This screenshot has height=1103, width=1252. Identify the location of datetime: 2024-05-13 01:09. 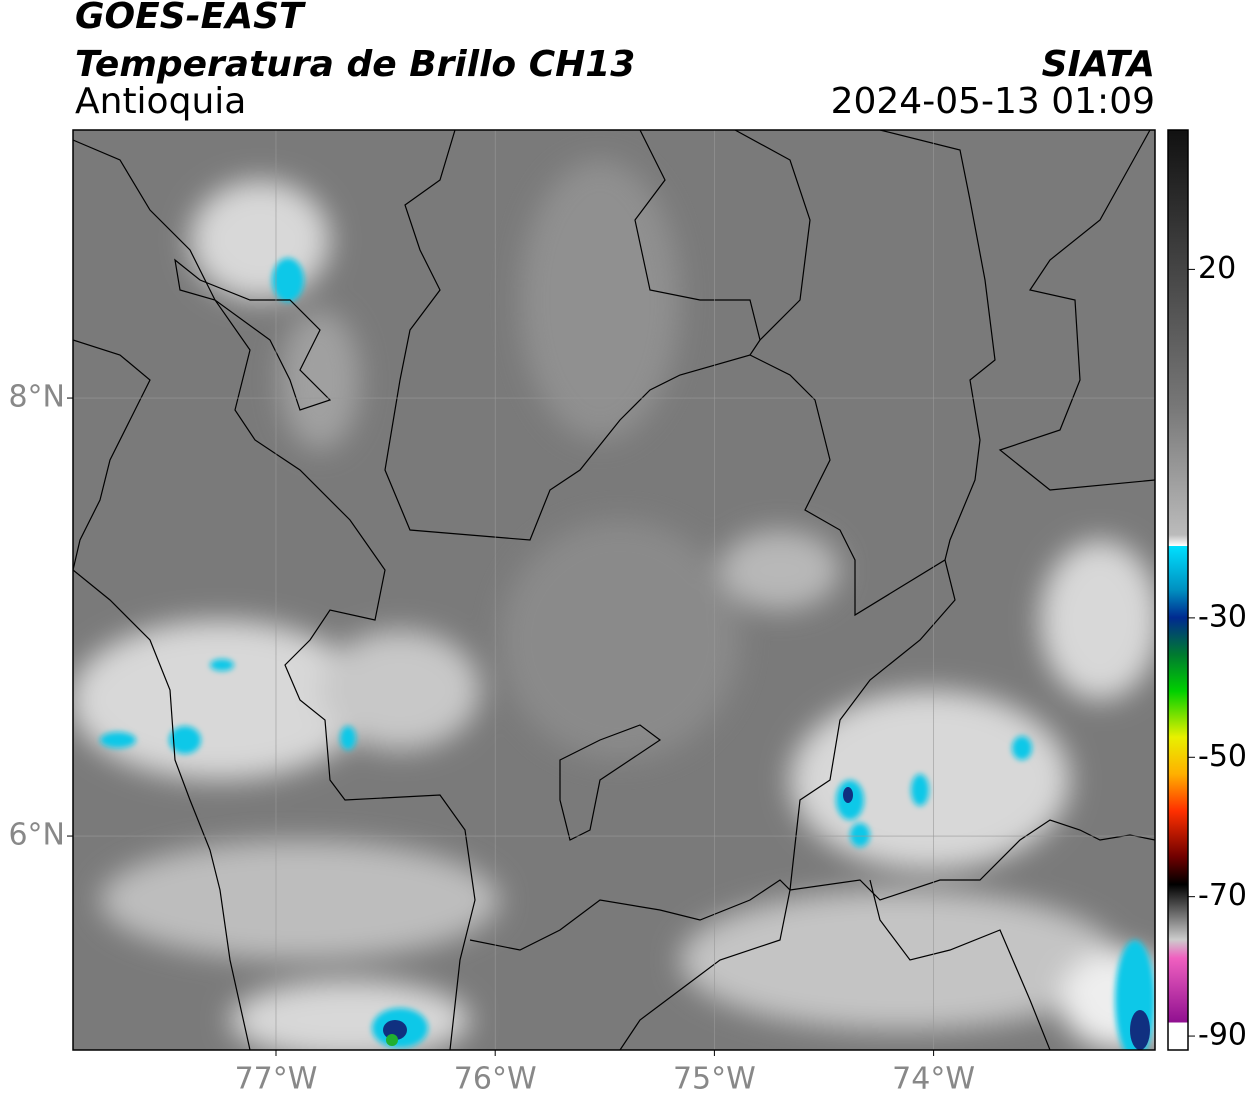
(993, 101).